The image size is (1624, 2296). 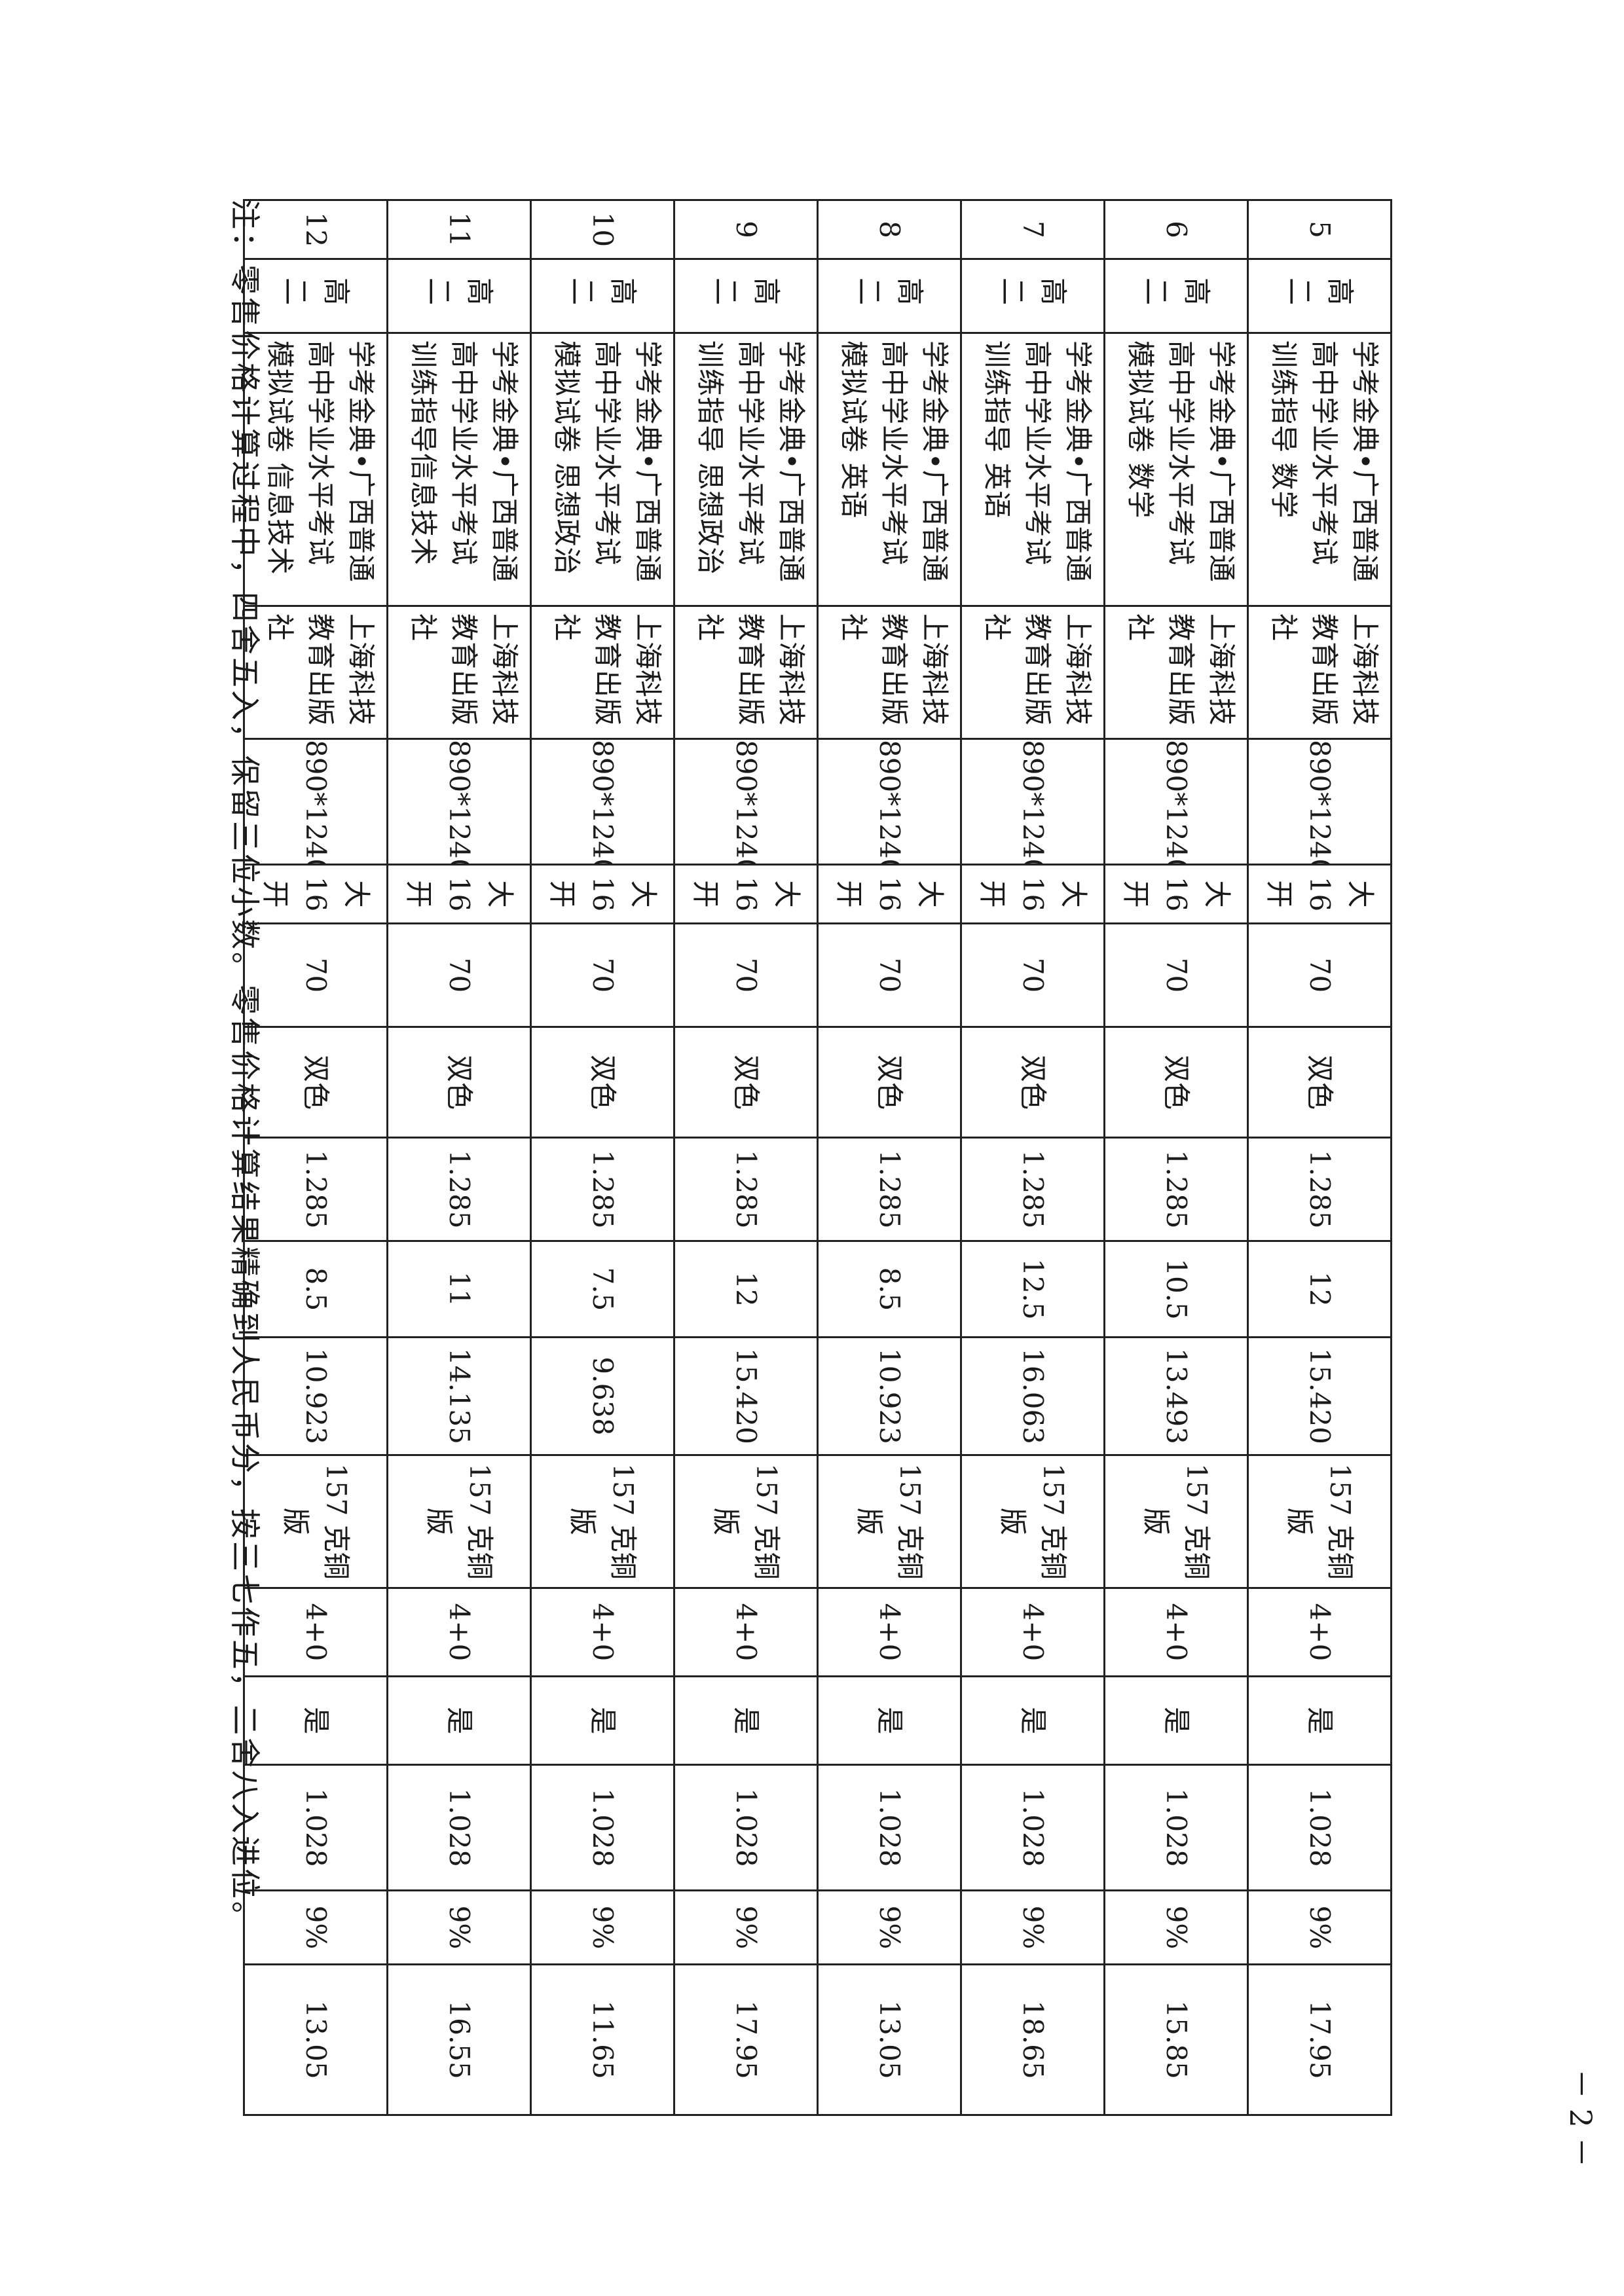 What do you see at coordinates (746, 229) in the screenshot?
I see `row-number: 9` at bounding box center [746, 229].